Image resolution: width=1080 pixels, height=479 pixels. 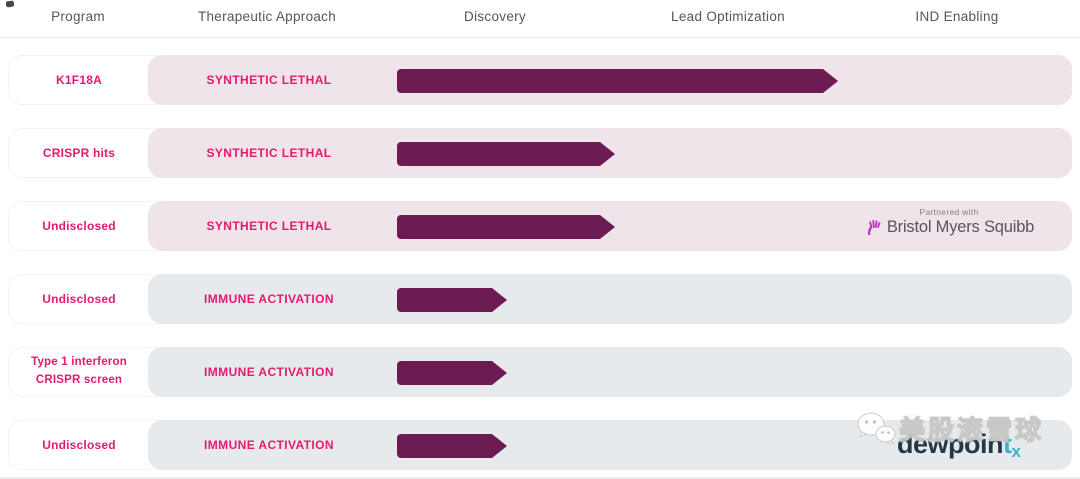 What do you see at coordinates (79, 79) in the screenshot?
I see `program-label: K1F18A` at bounding box center [79, 79].